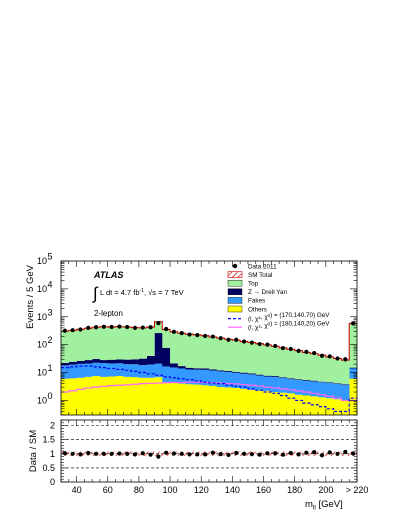  What do you see at coordinates (52, 426) in the screenshot?
I see `ratio-y-tick-label: 2` at bounding box center [52, 426].